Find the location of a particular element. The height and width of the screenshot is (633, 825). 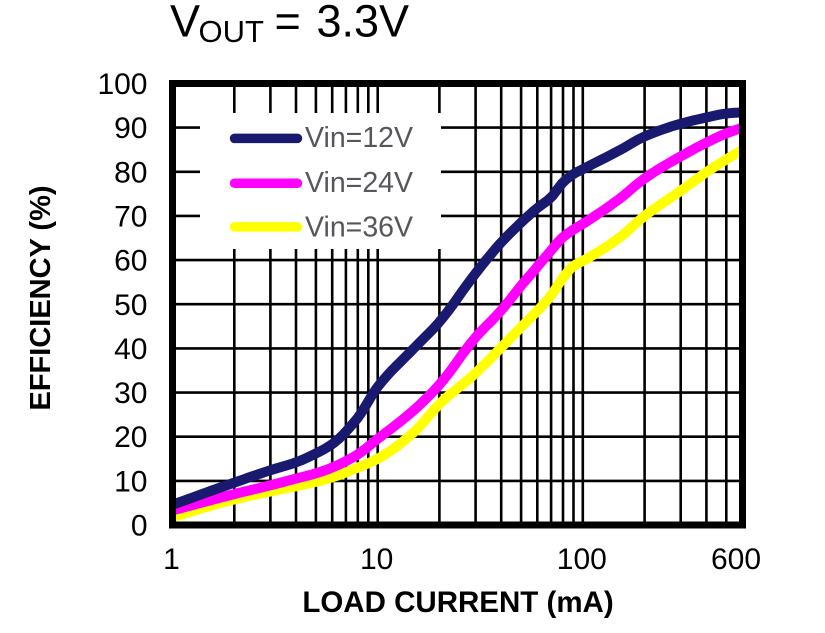

svg-text: LOAD CURRENT (mA) is located at coordinates (457, 602).